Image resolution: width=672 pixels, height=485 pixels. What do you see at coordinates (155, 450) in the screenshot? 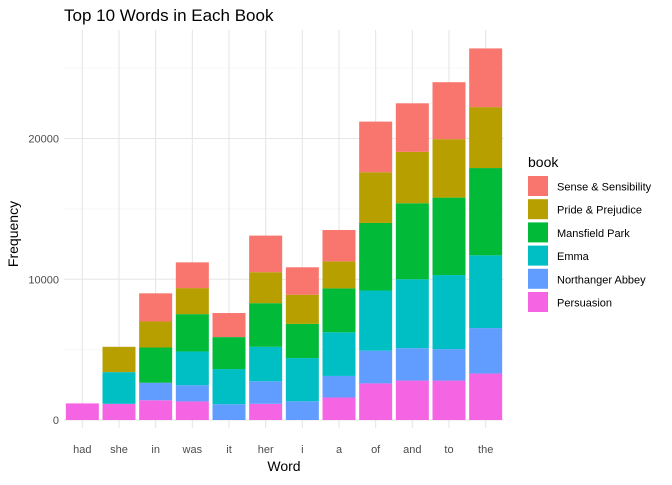
I see `x-tick-label: in` at bounding box center [155, 450].